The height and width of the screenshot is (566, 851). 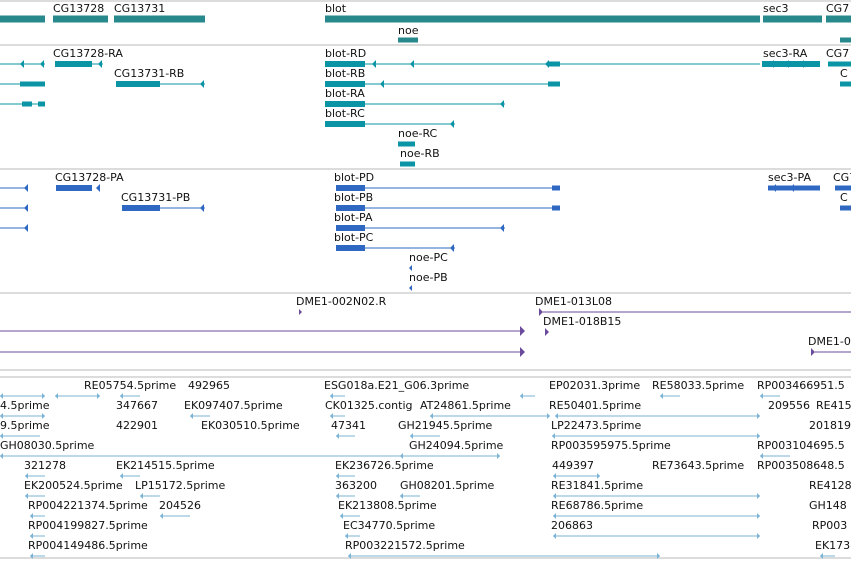 I want to click on feature-label: blot, so click(x=336, y=8).